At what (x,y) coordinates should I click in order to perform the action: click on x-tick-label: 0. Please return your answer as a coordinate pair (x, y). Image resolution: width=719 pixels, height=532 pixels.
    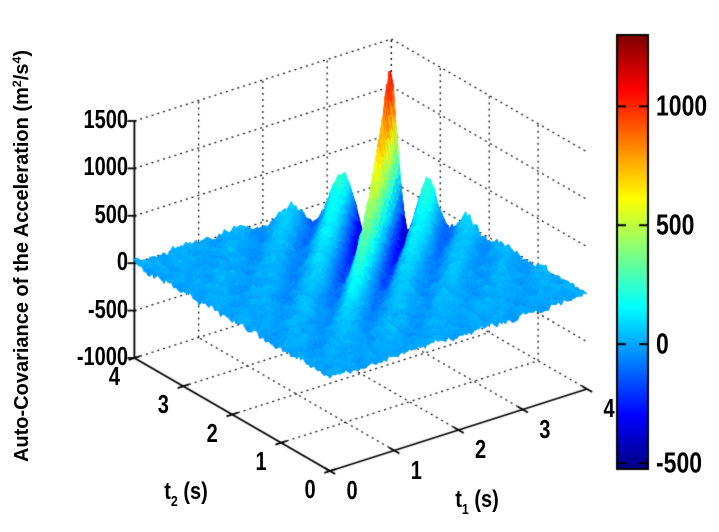
    Looking at the image, I should click on (352, 491).